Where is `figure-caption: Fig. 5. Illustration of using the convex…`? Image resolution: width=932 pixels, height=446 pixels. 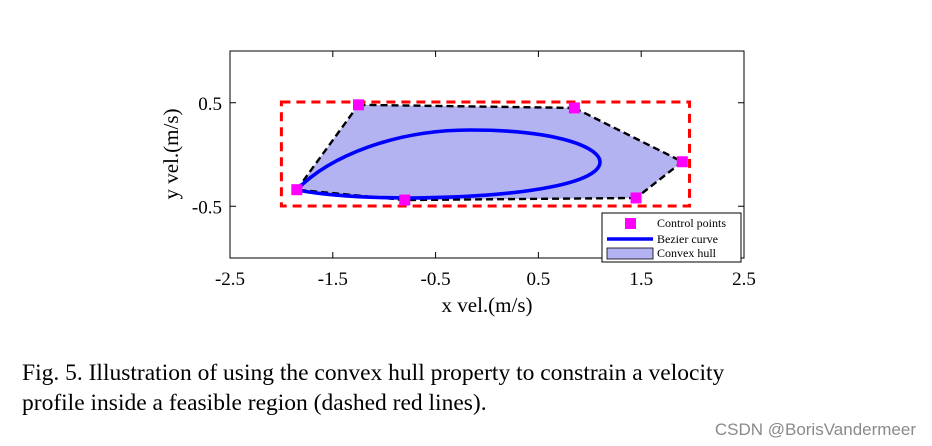 figure-caption: Fig. 5. Illustration of using the convex… is located at coordinates (462, 388).